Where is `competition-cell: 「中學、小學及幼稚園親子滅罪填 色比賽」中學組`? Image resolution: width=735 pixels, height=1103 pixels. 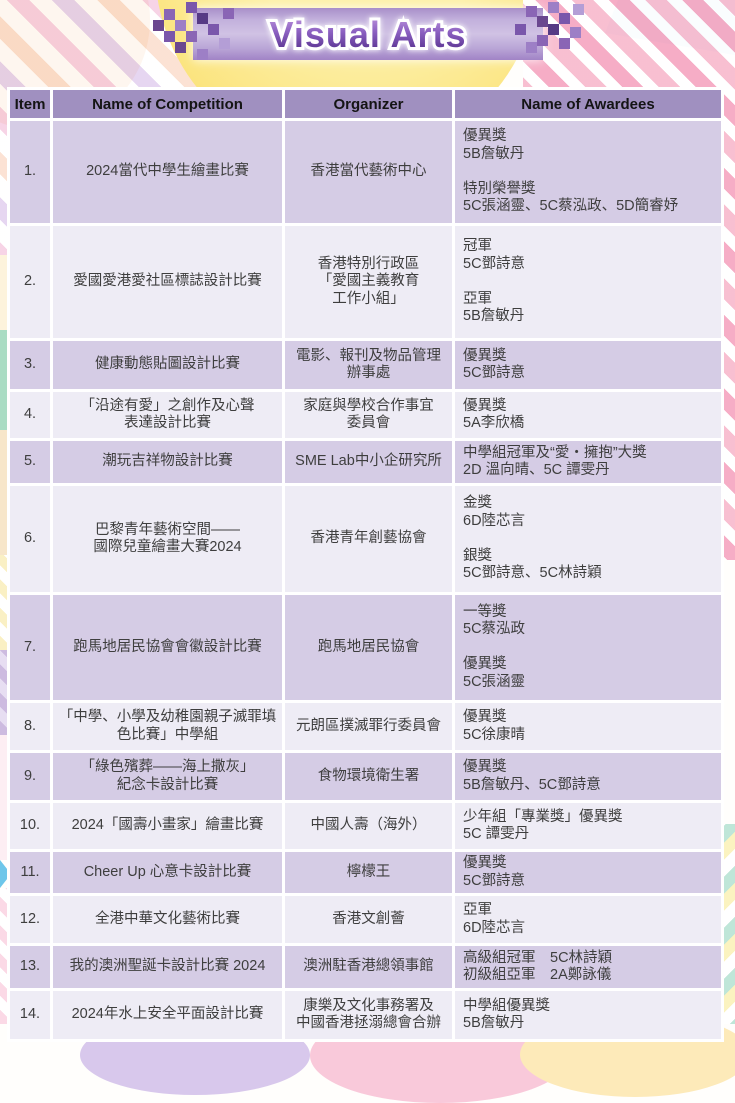 competition-cell: 「中學、小學及幼稚園親子滅罪填 色比賽」中學組 is located at coordinates (167, 726).